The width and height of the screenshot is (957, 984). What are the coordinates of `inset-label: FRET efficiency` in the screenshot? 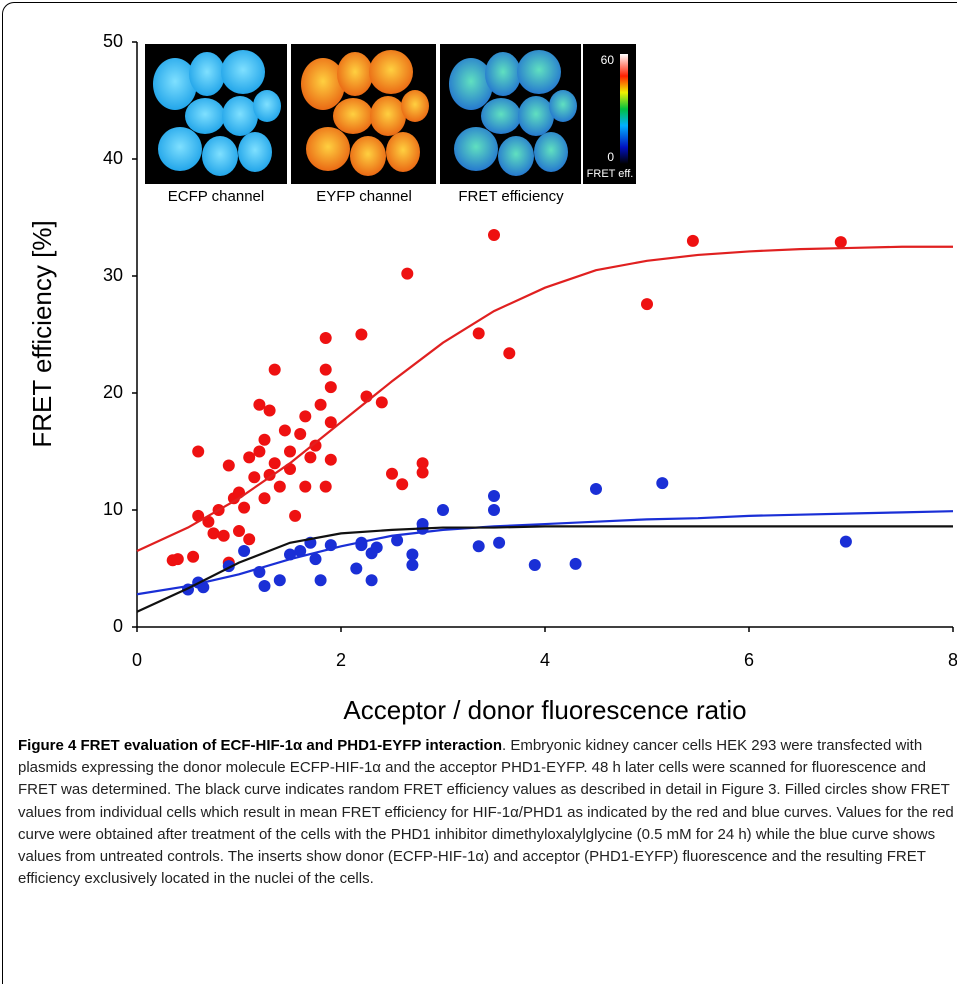 It's located at (511, 196).